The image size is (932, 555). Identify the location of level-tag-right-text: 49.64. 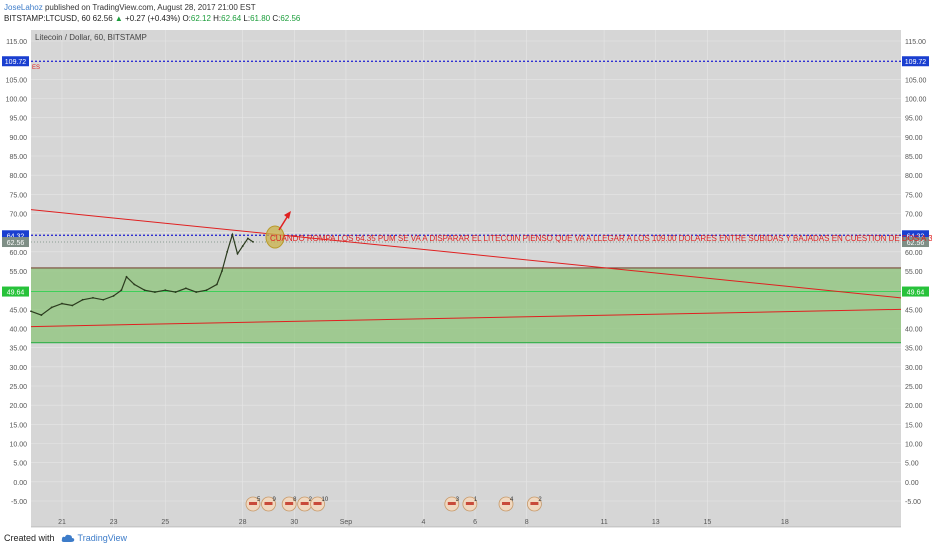
(916, 293).